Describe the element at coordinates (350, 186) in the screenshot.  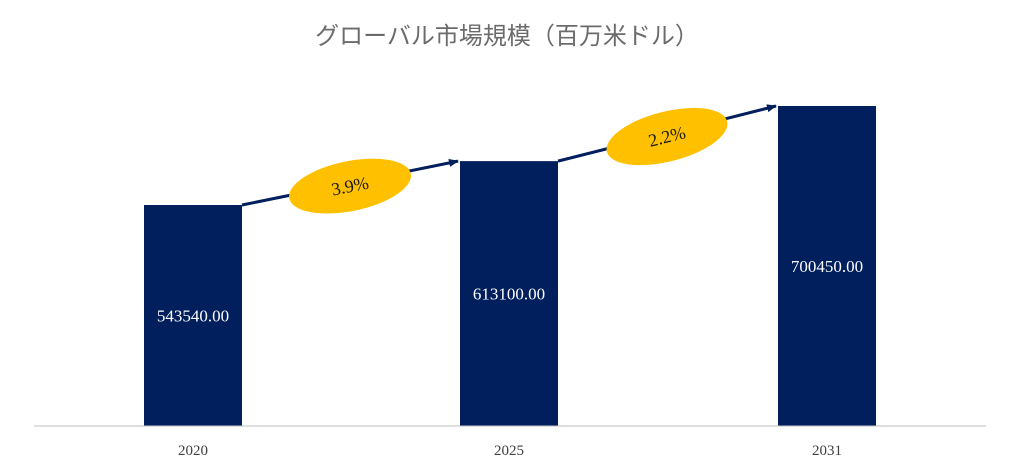
I see `growth-badge-2020-2025` at that location.